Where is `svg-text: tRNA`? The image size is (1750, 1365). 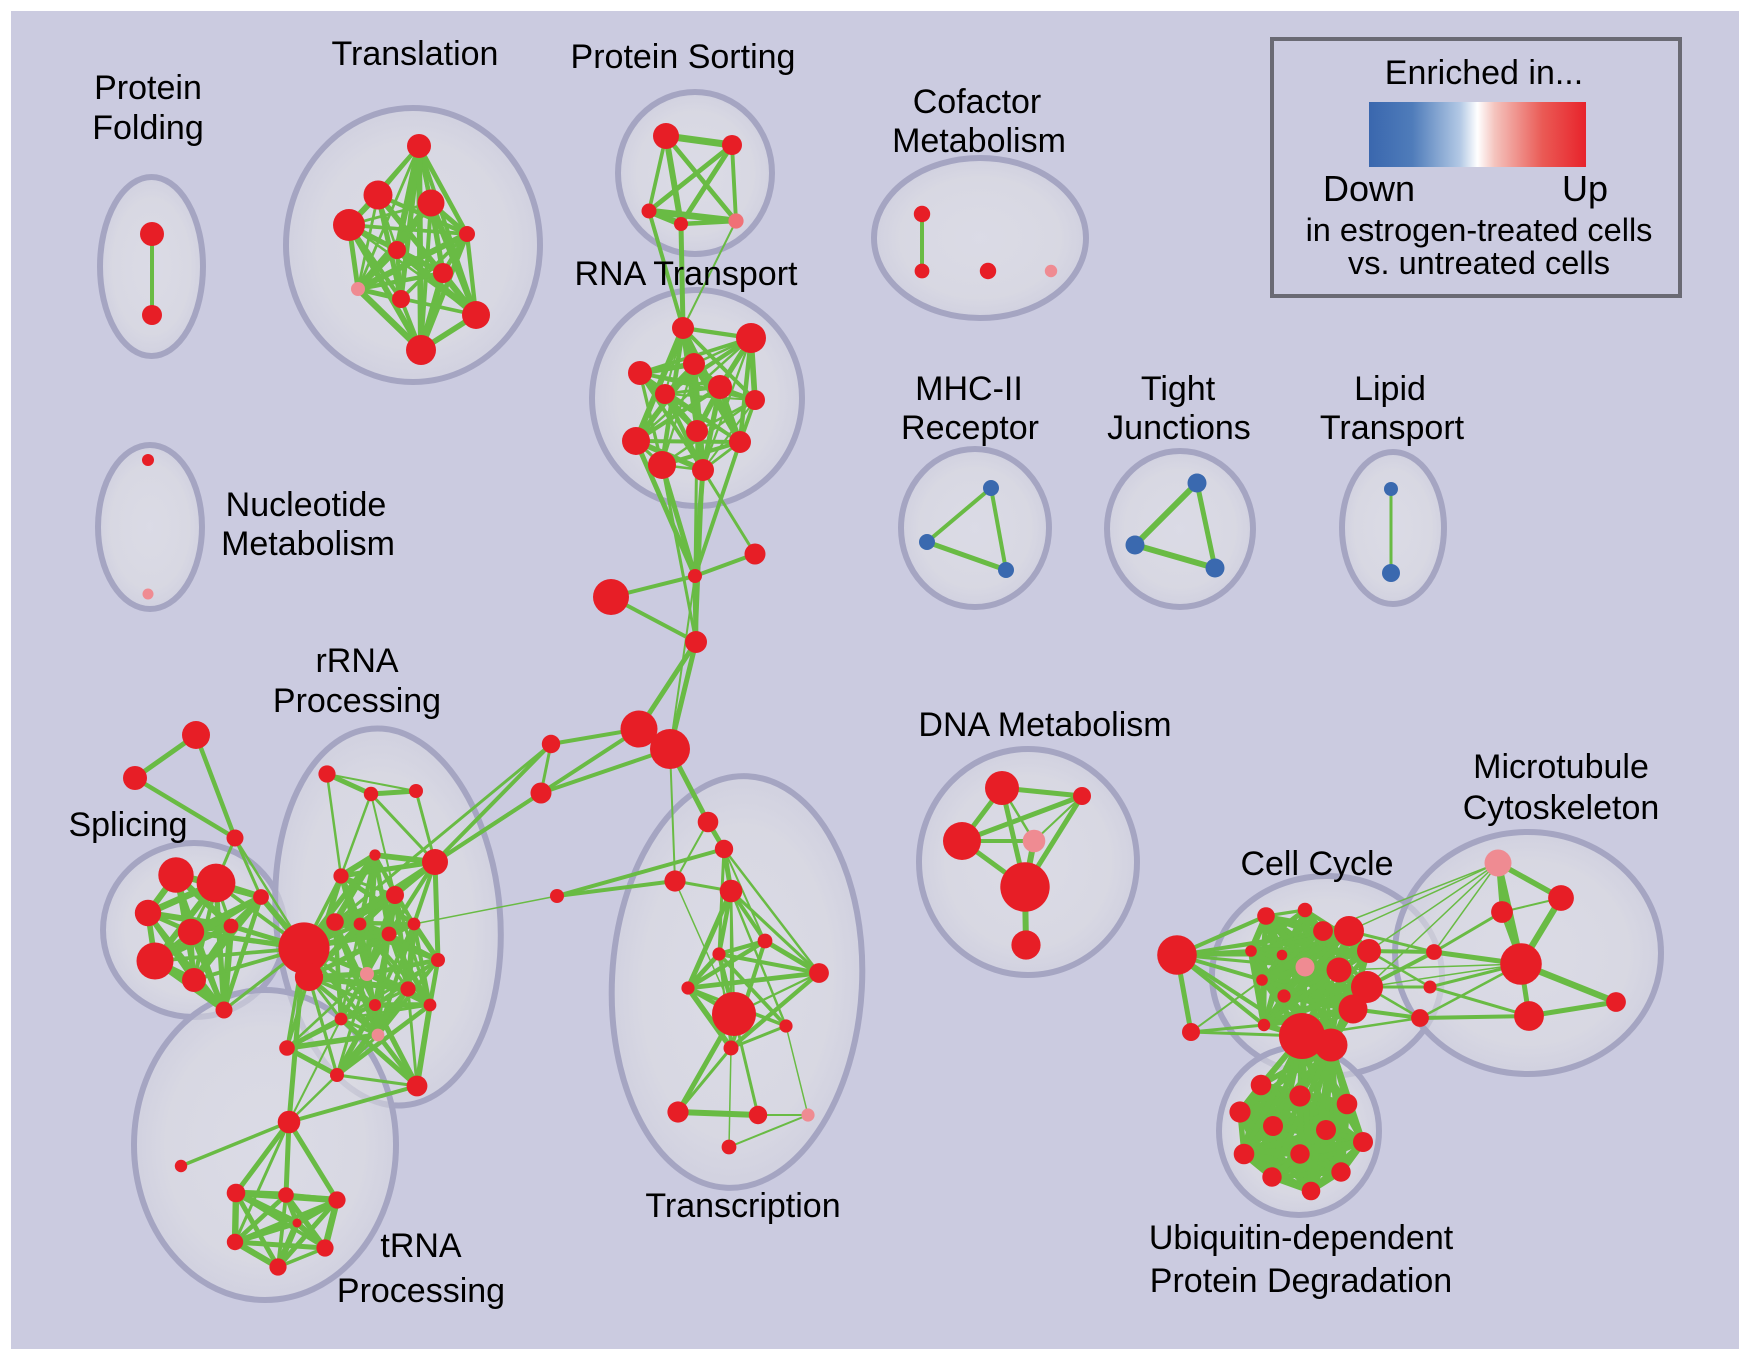 svg-text: tRNA is located at coordinates (421, 1246).